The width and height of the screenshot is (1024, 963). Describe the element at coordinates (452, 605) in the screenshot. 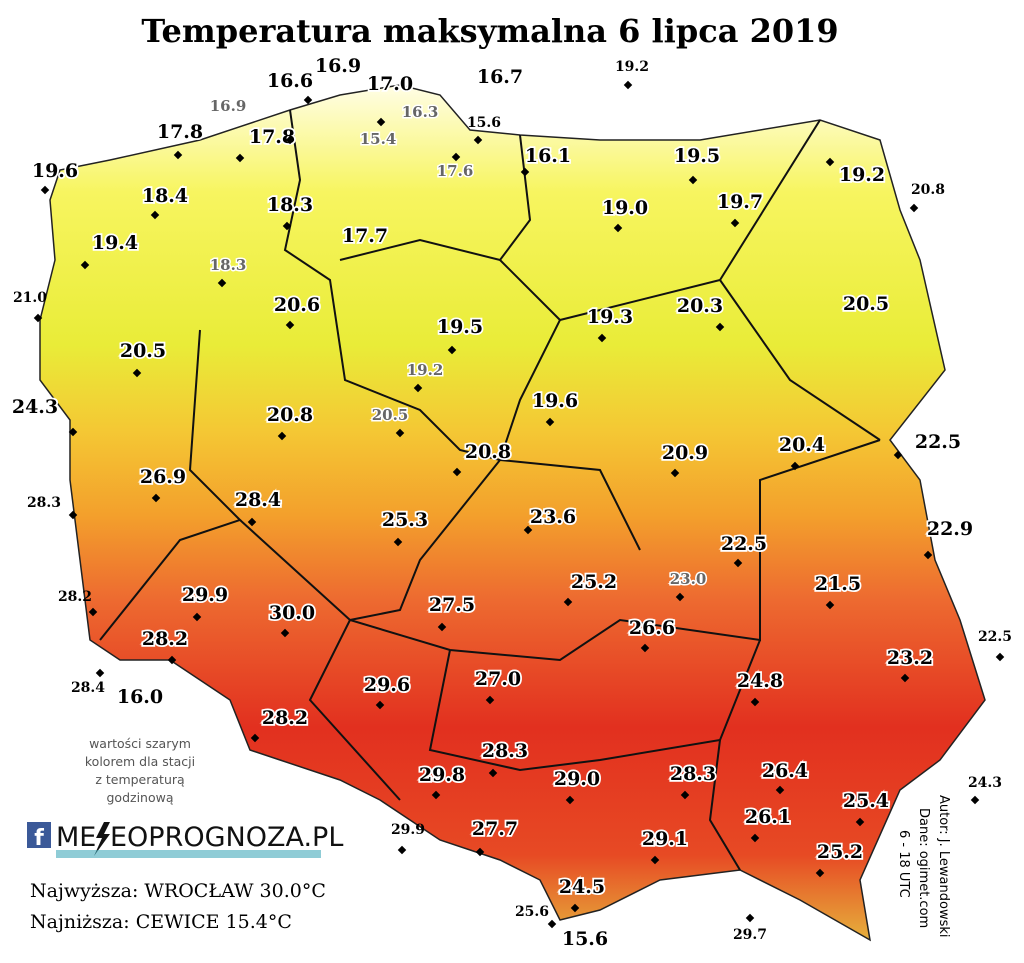

I see `station-value: 27.5` at that location.